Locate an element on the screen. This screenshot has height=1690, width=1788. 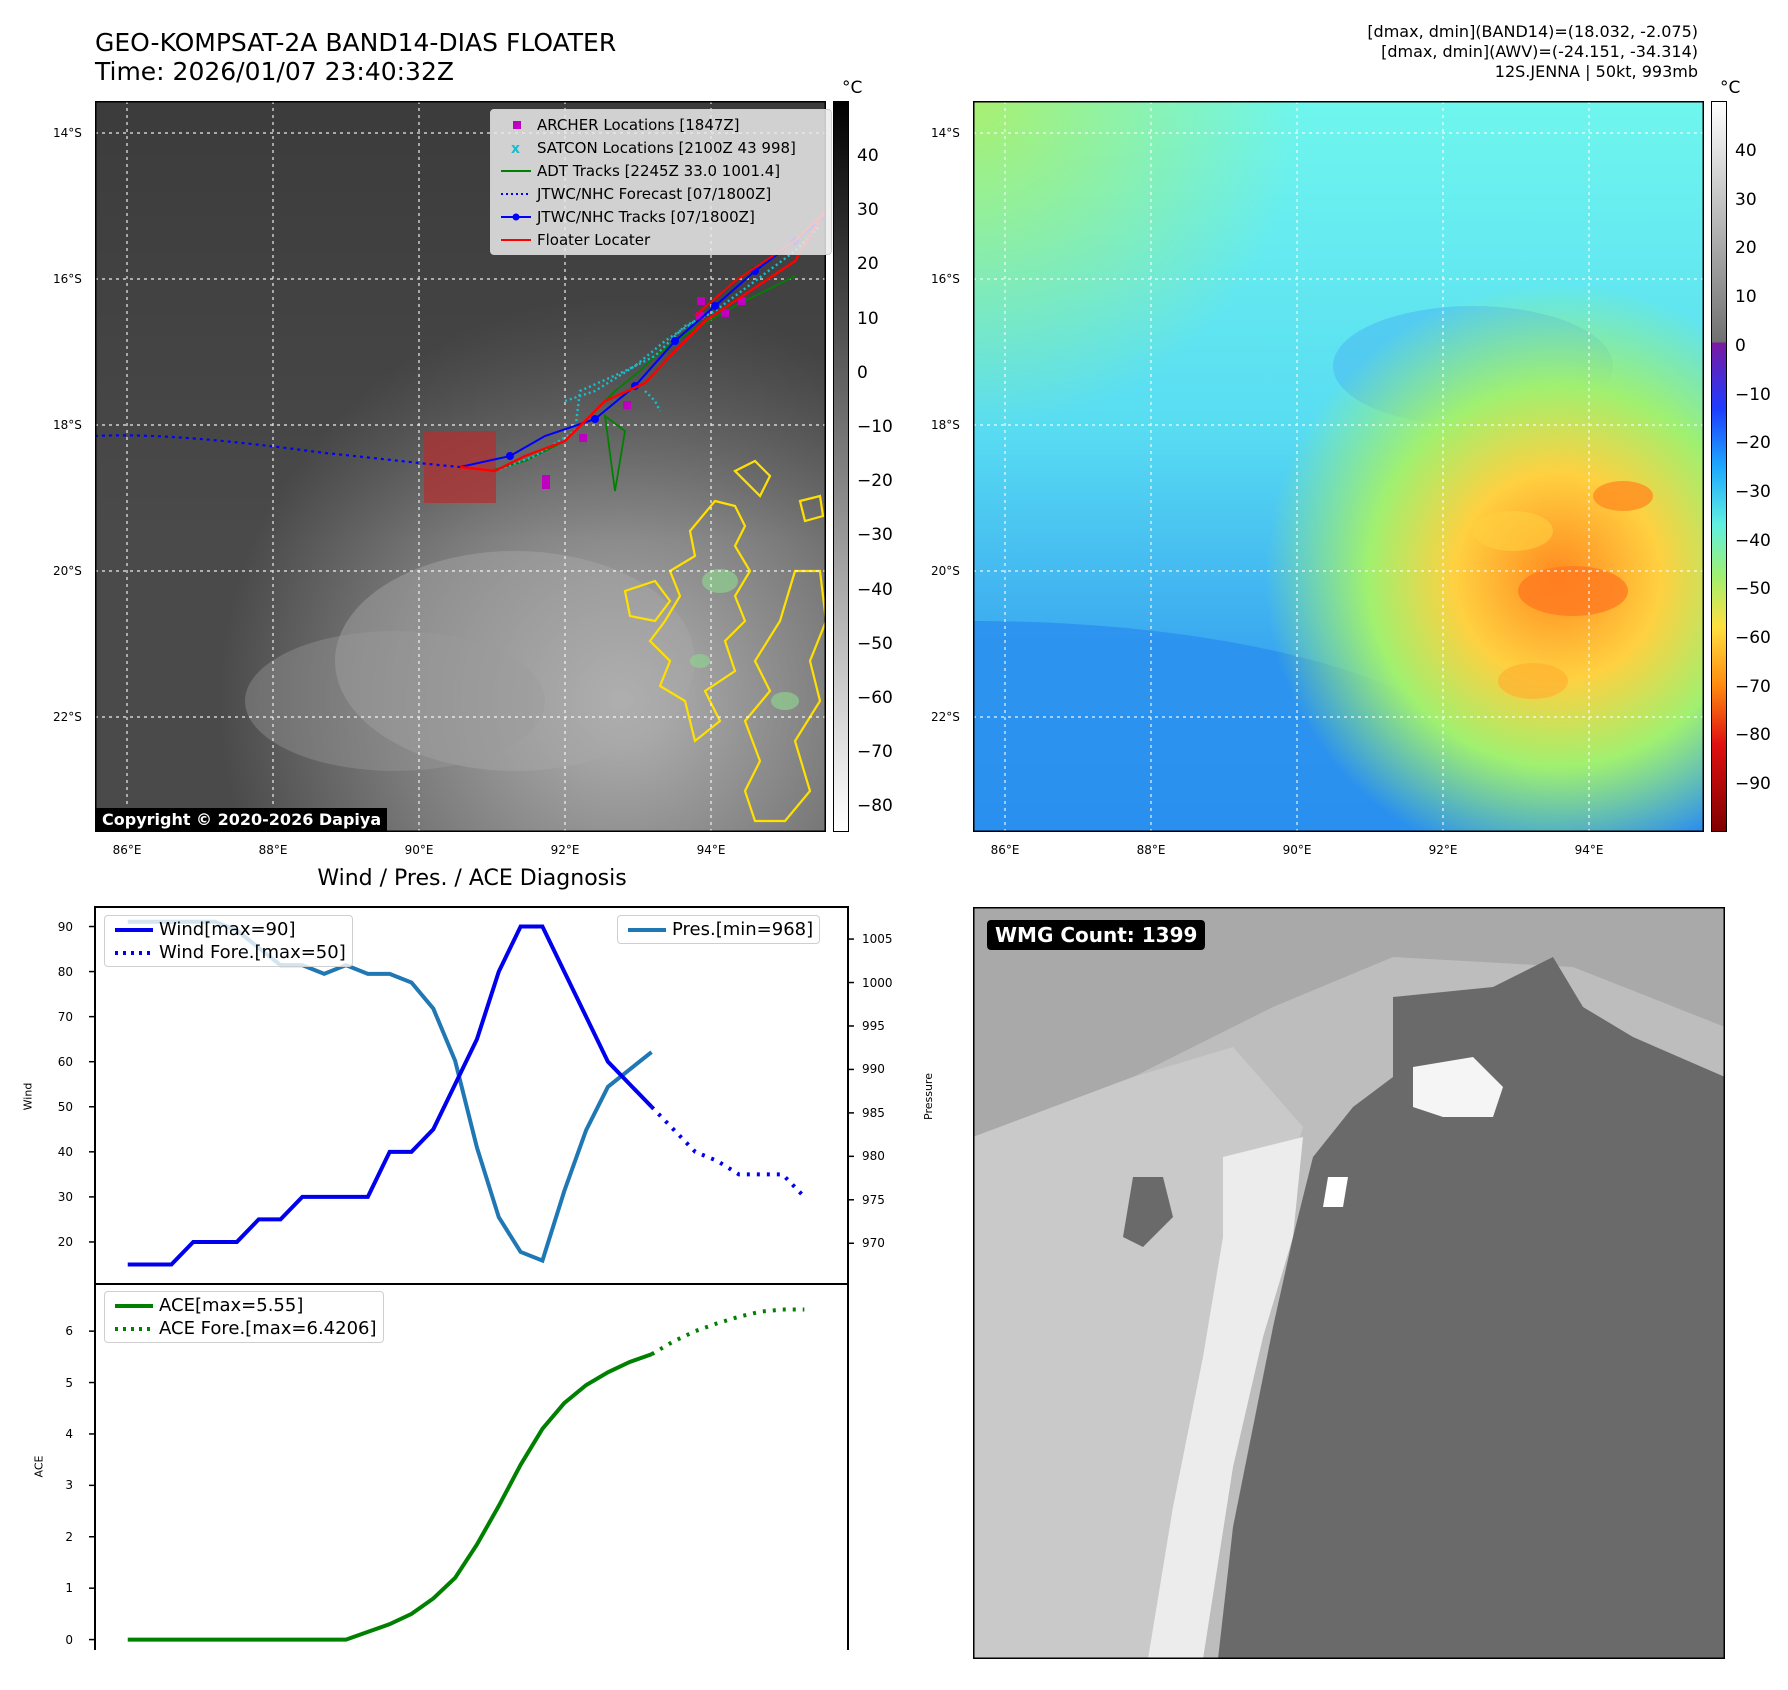
info-storm: 12S.JENNA | 50kt, 993mb is located at coordinates (1596, 71).